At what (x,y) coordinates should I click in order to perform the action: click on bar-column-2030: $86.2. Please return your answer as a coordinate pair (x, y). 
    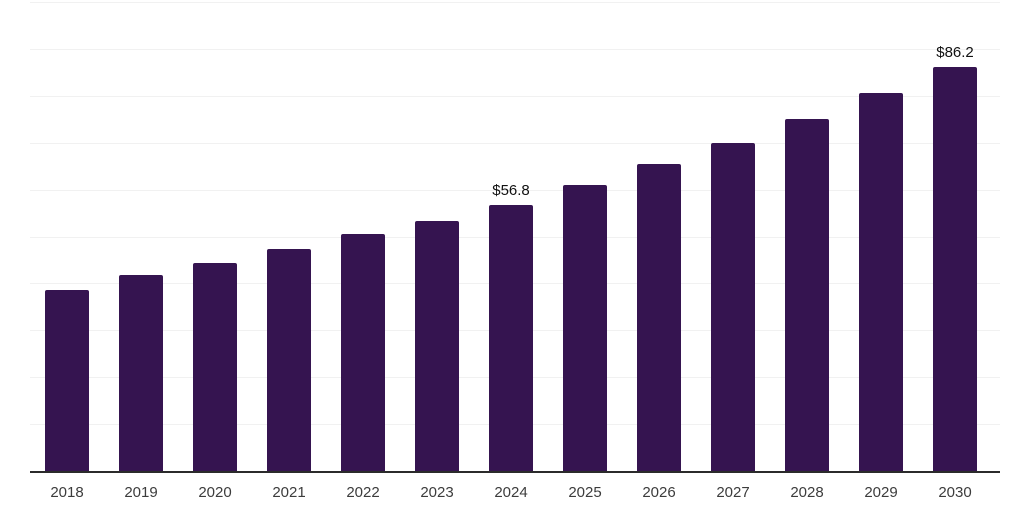
    Looking at the image, I should click on (955, 236).